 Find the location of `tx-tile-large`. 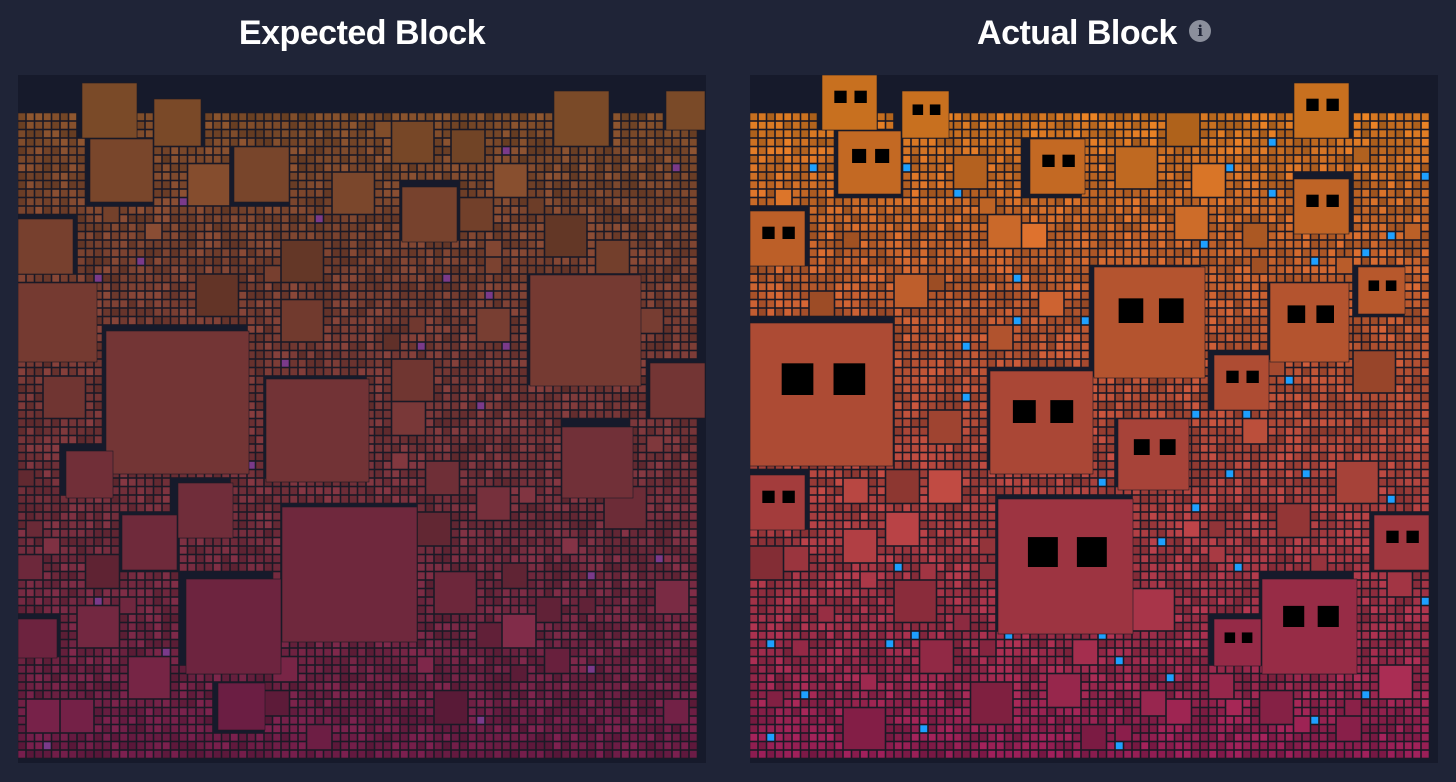

tx-tile-large is located at coordinates (205, 510).